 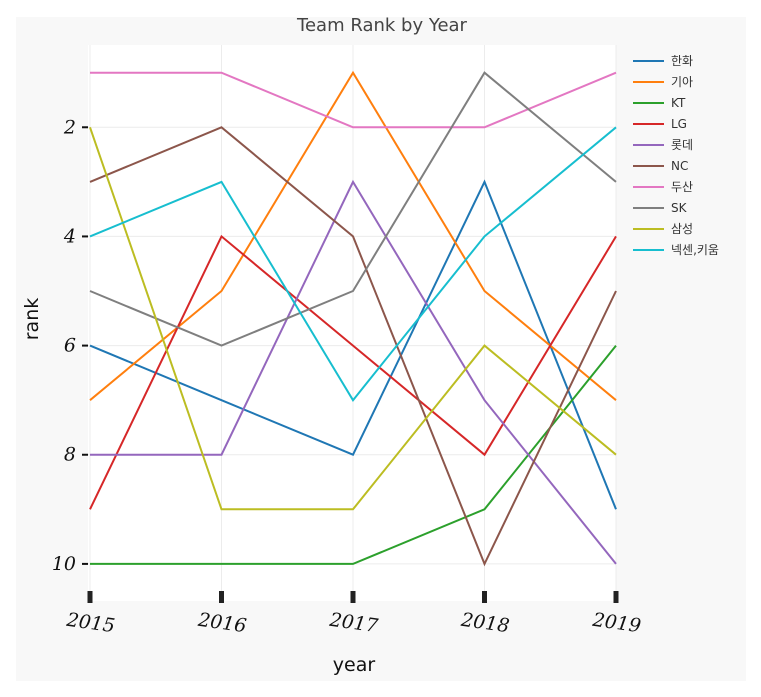 I want to click on y-tick-label: 6, so click(x=70, y=346).